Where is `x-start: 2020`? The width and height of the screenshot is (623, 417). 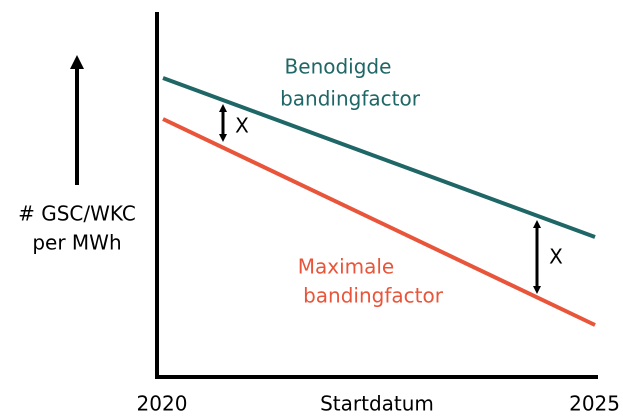 x-start: 2020 is located at coordinates (162, 404).